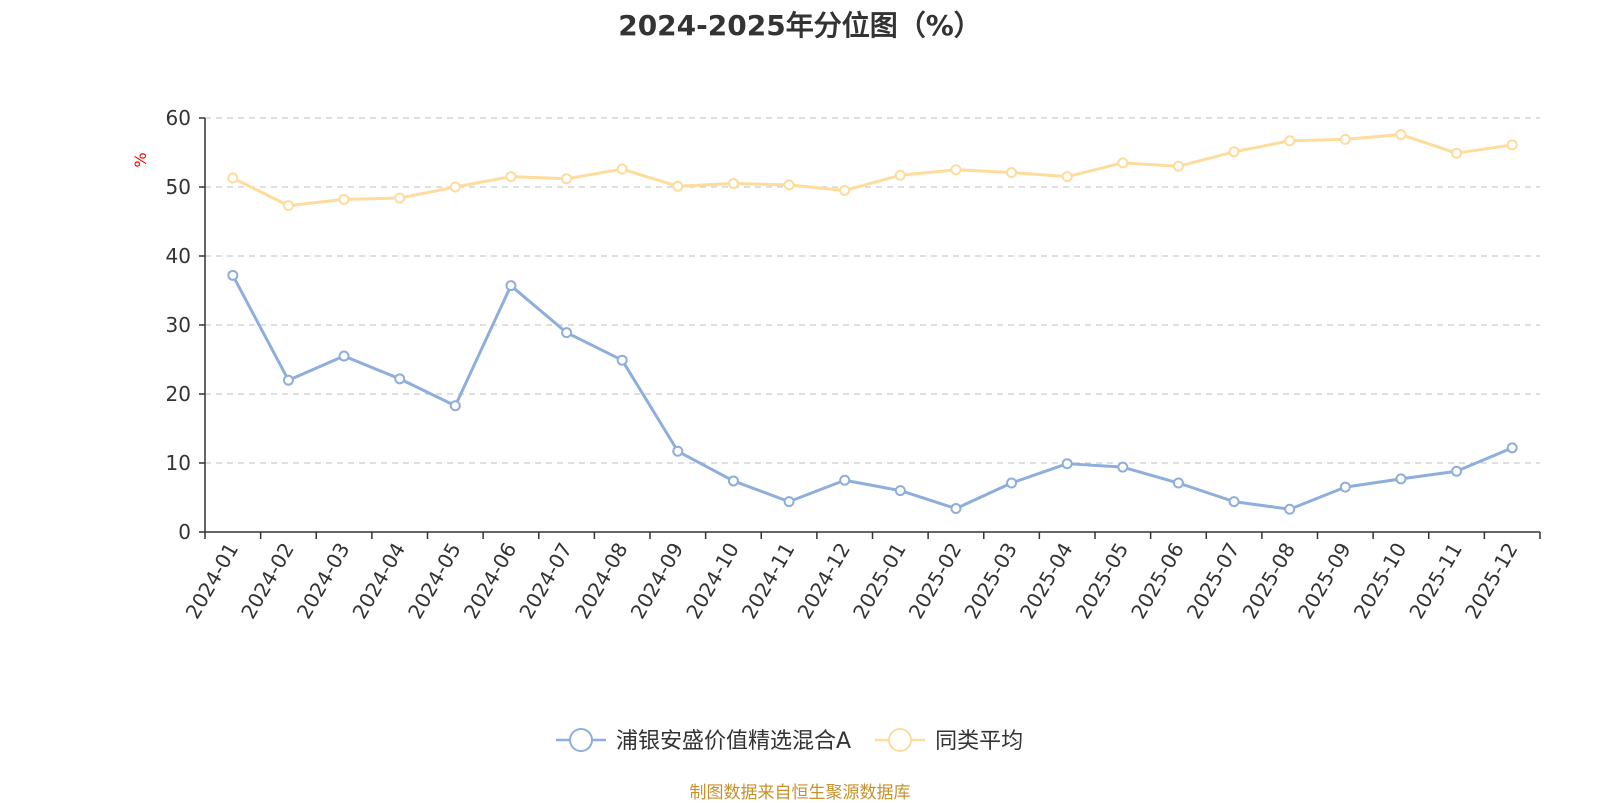  Describe the element at coordinates (140, 159) in the screenshot. I see `y-axis-unit-label: %` at that location.